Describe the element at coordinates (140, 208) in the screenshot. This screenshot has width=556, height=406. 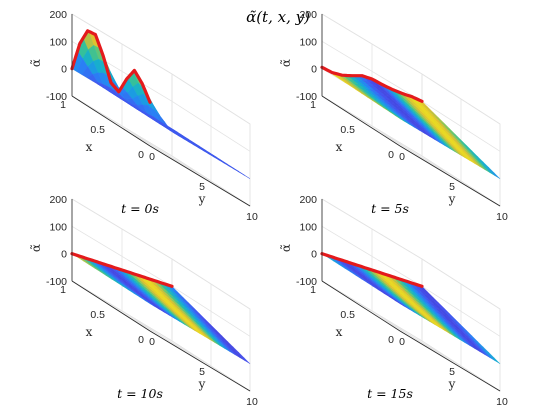
I see `panel-title: t = 0s` at that location.